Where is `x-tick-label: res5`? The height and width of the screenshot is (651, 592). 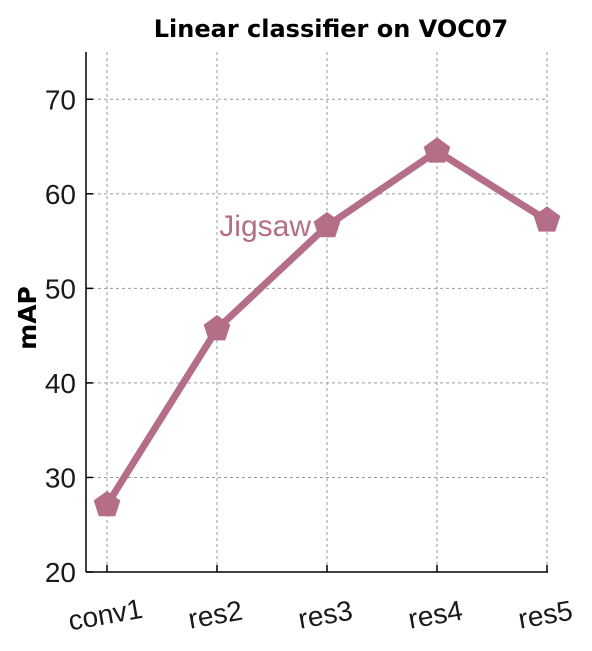 x-tick-label: res5 is located at coordinates (545, 615).